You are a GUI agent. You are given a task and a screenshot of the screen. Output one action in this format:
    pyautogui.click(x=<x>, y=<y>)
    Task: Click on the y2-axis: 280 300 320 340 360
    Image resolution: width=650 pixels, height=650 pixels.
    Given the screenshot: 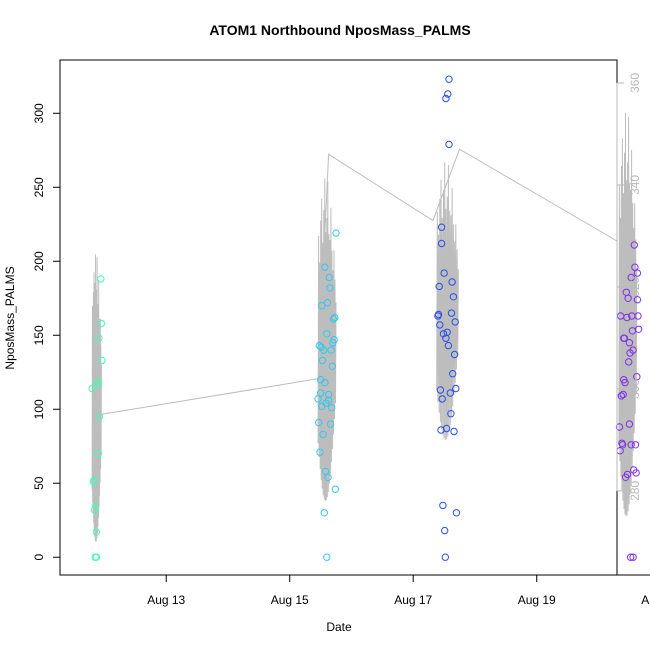 What is the action you would take?
    pyautogui.click(x=629, y=287)
    